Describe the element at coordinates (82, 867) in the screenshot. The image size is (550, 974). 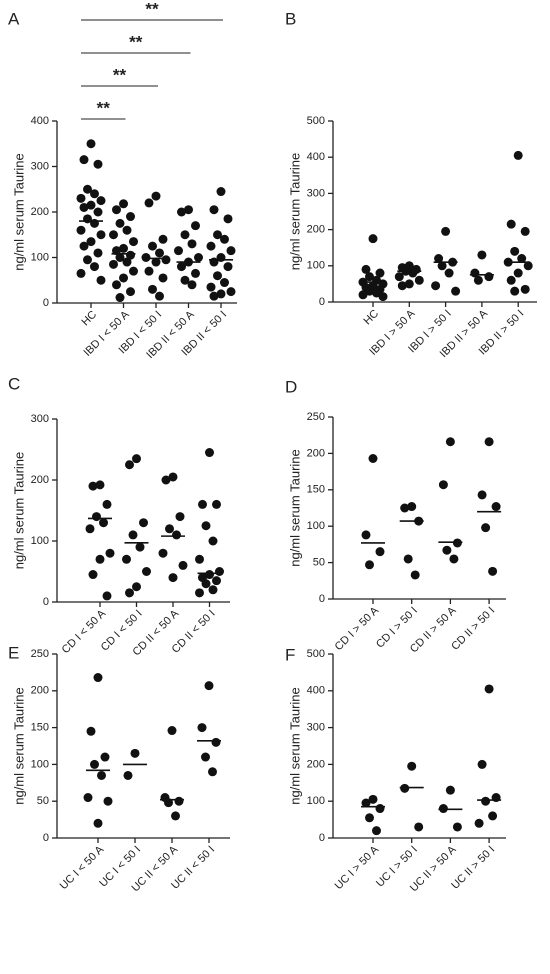
I see `x-tick-label: UC I < 50 A` at that location.